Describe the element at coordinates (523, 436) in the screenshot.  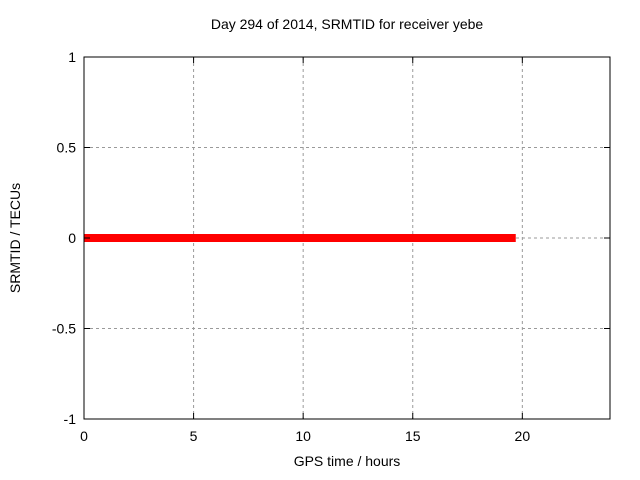
I see `x-tick-label: 20` at that location.